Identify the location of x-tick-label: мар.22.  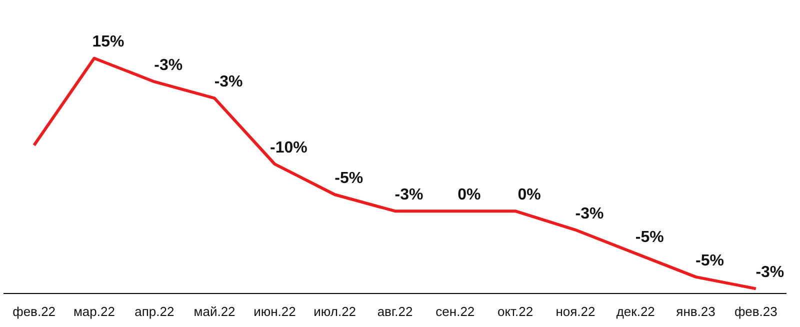
(94, 311).